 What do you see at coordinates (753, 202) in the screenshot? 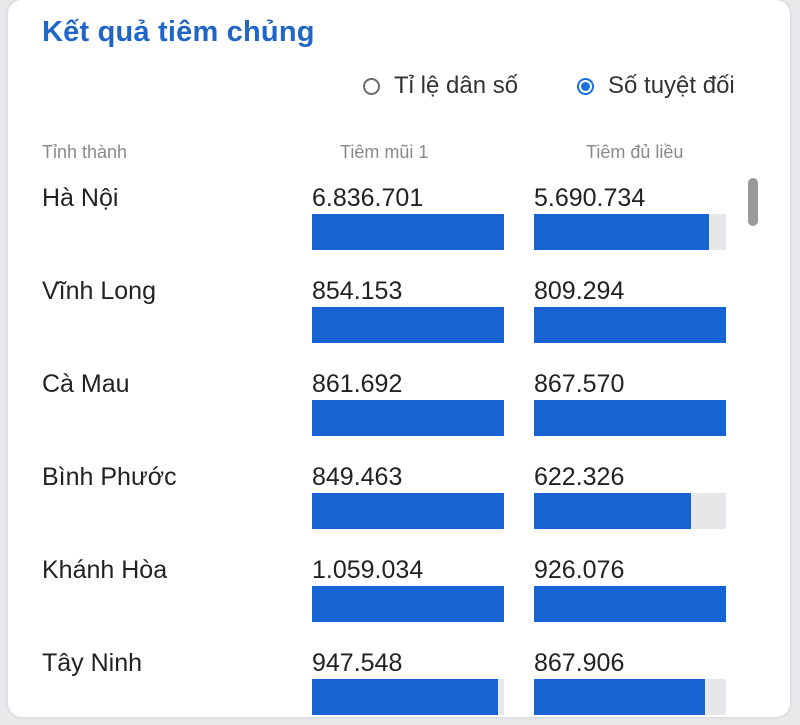
I see `list-scrollbar` at bounding box center [753, 202].